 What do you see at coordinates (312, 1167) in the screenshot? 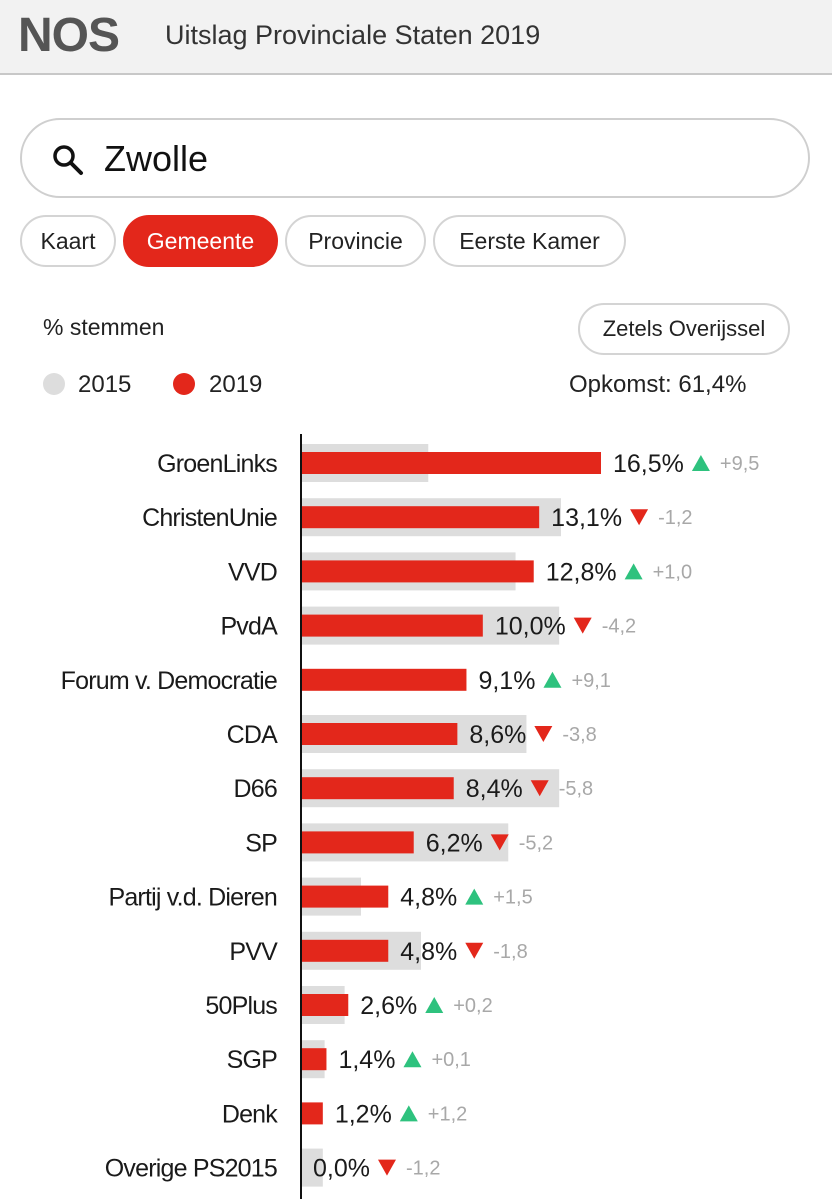
I see `bar-2015` at bounding box center [312, 1167].